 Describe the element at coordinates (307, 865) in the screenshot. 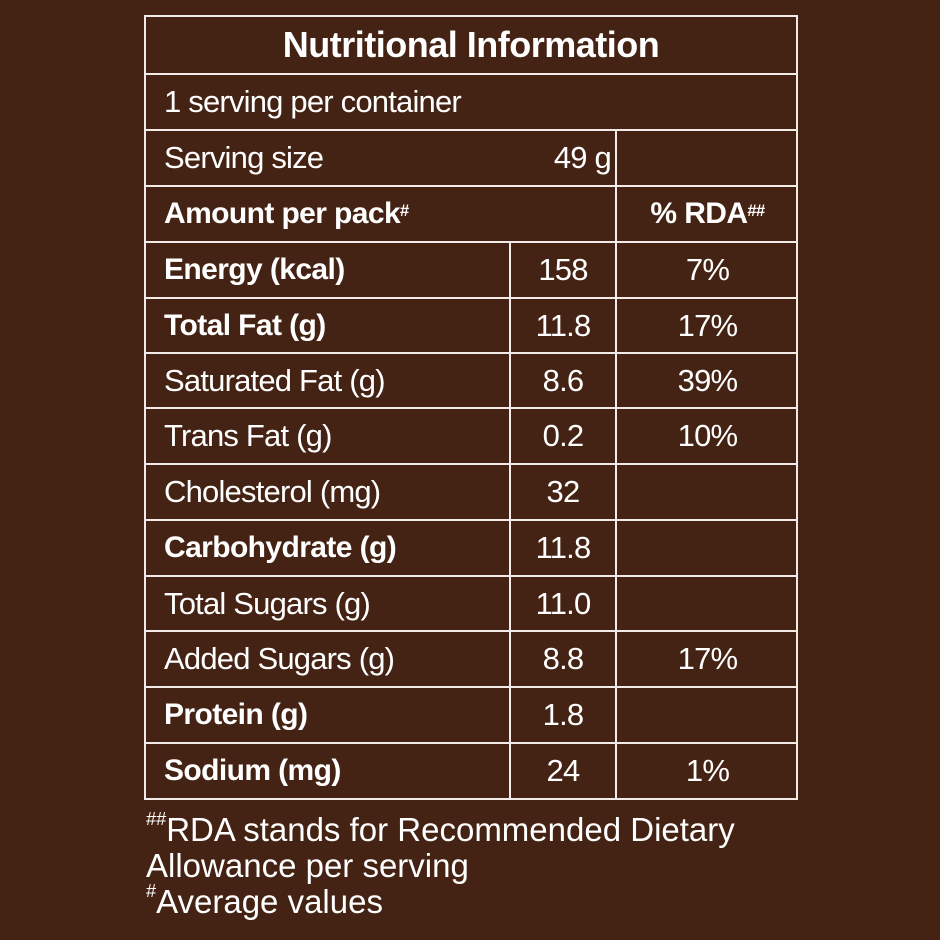

I see `rda-footnote-line2: Allowance per serving` at that location.